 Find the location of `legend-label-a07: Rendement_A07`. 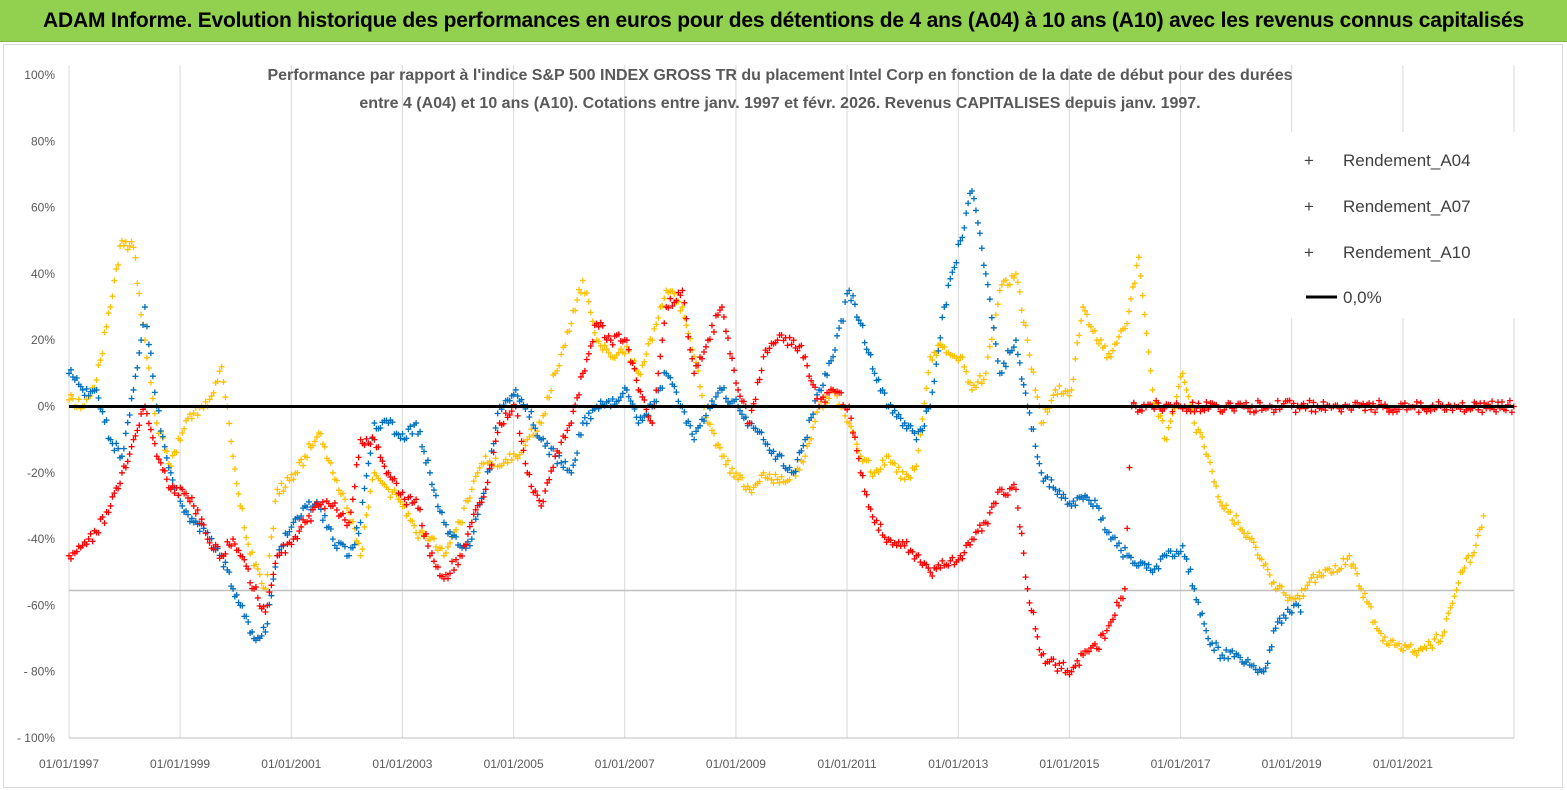

legend-label-a07: Rendement_A07 is located at coordinates (1407, 206).